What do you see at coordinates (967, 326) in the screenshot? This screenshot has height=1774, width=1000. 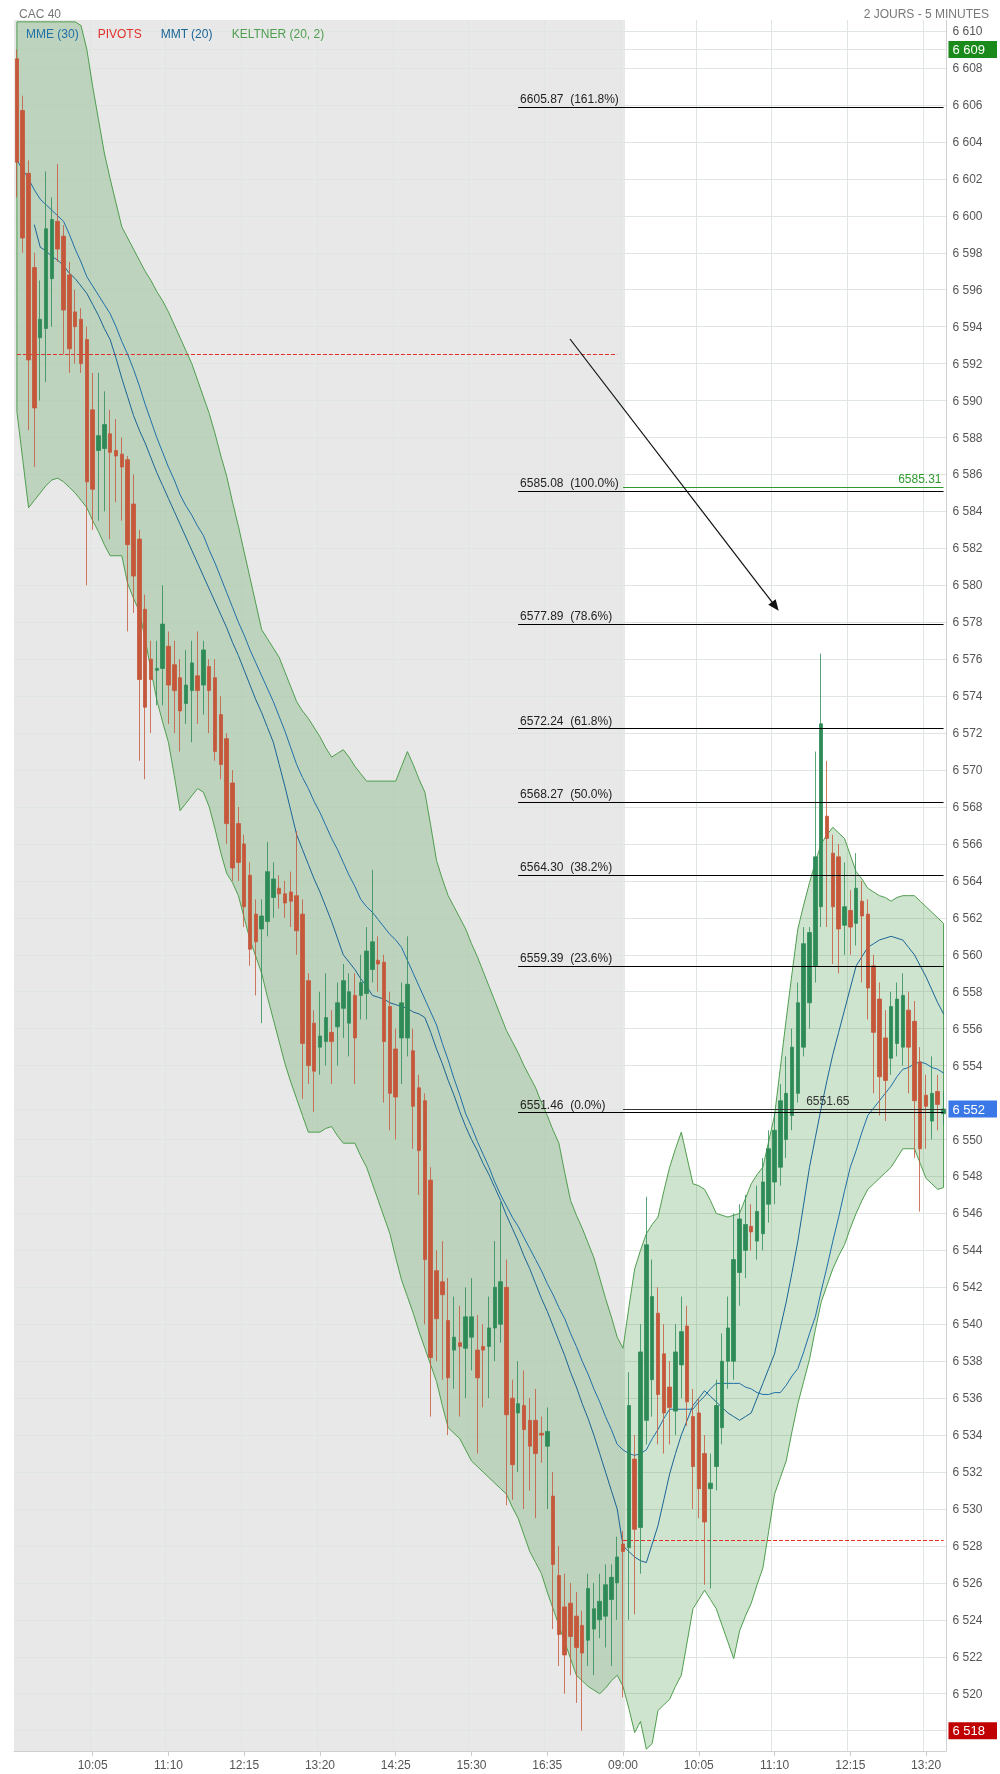 I see `y-tick-label: 6 594` at bounding box center [967, 326].